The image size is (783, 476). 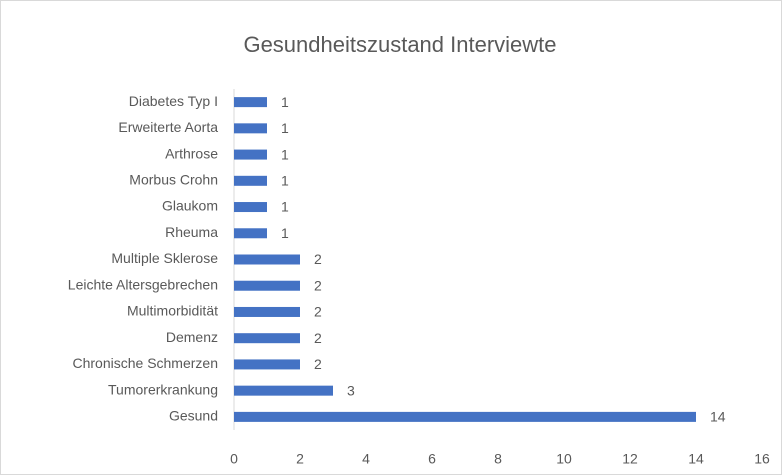 I want to click on data-label: 3, so click(x=351, y=390).